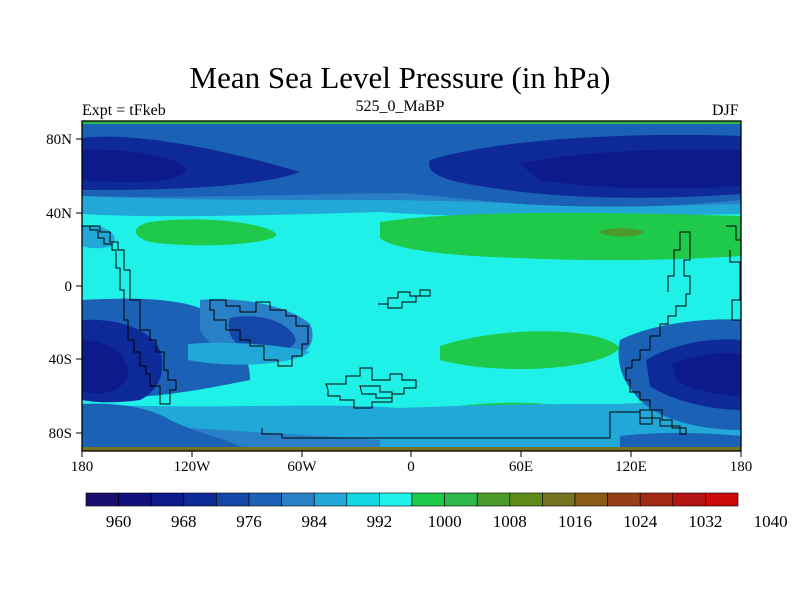 Image resolution: width=800 pixels, height=600 pixels. What do you see at coordinates (376, 392) in the screenshot?
I see `south-atlantic-inner` at bounding box center [376, 392].